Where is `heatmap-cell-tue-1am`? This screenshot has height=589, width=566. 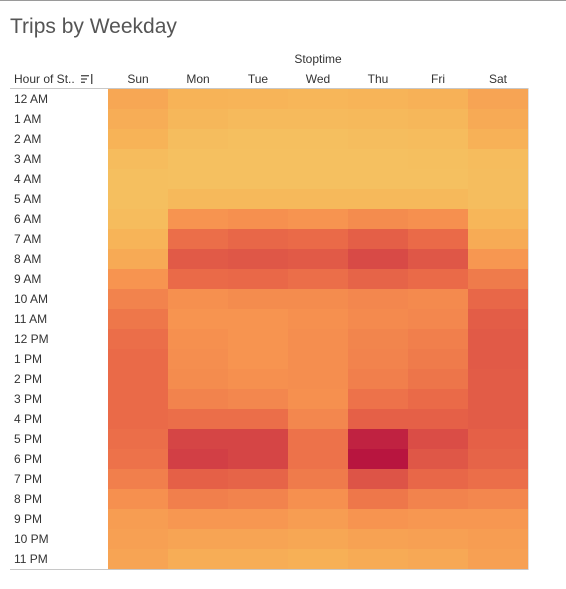 heatmap-cell-tue-1am is located at coordinates (258, 119).